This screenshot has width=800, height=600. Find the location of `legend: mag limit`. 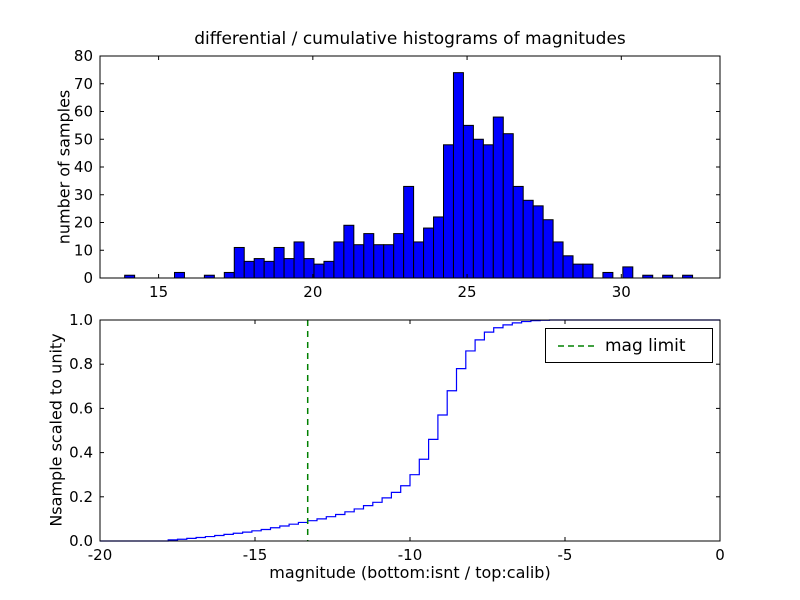

legend: mag limit is located at coordinates (629, 345).